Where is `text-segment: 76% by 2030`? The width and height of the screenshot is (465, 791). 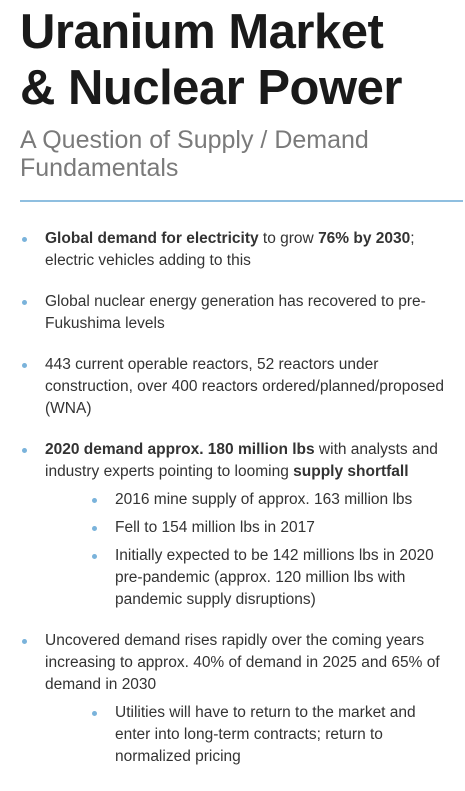 text-segment: 76% by 2030 is located at coordinates (364, 238).